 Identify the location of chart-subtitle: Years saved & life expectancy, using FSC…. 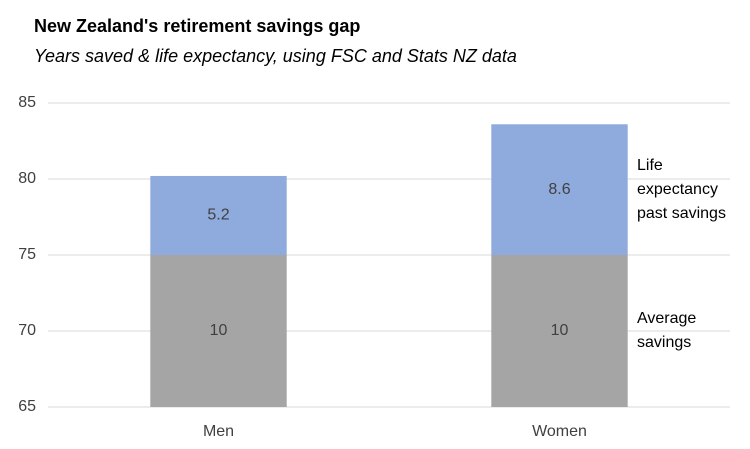
(275, 56).